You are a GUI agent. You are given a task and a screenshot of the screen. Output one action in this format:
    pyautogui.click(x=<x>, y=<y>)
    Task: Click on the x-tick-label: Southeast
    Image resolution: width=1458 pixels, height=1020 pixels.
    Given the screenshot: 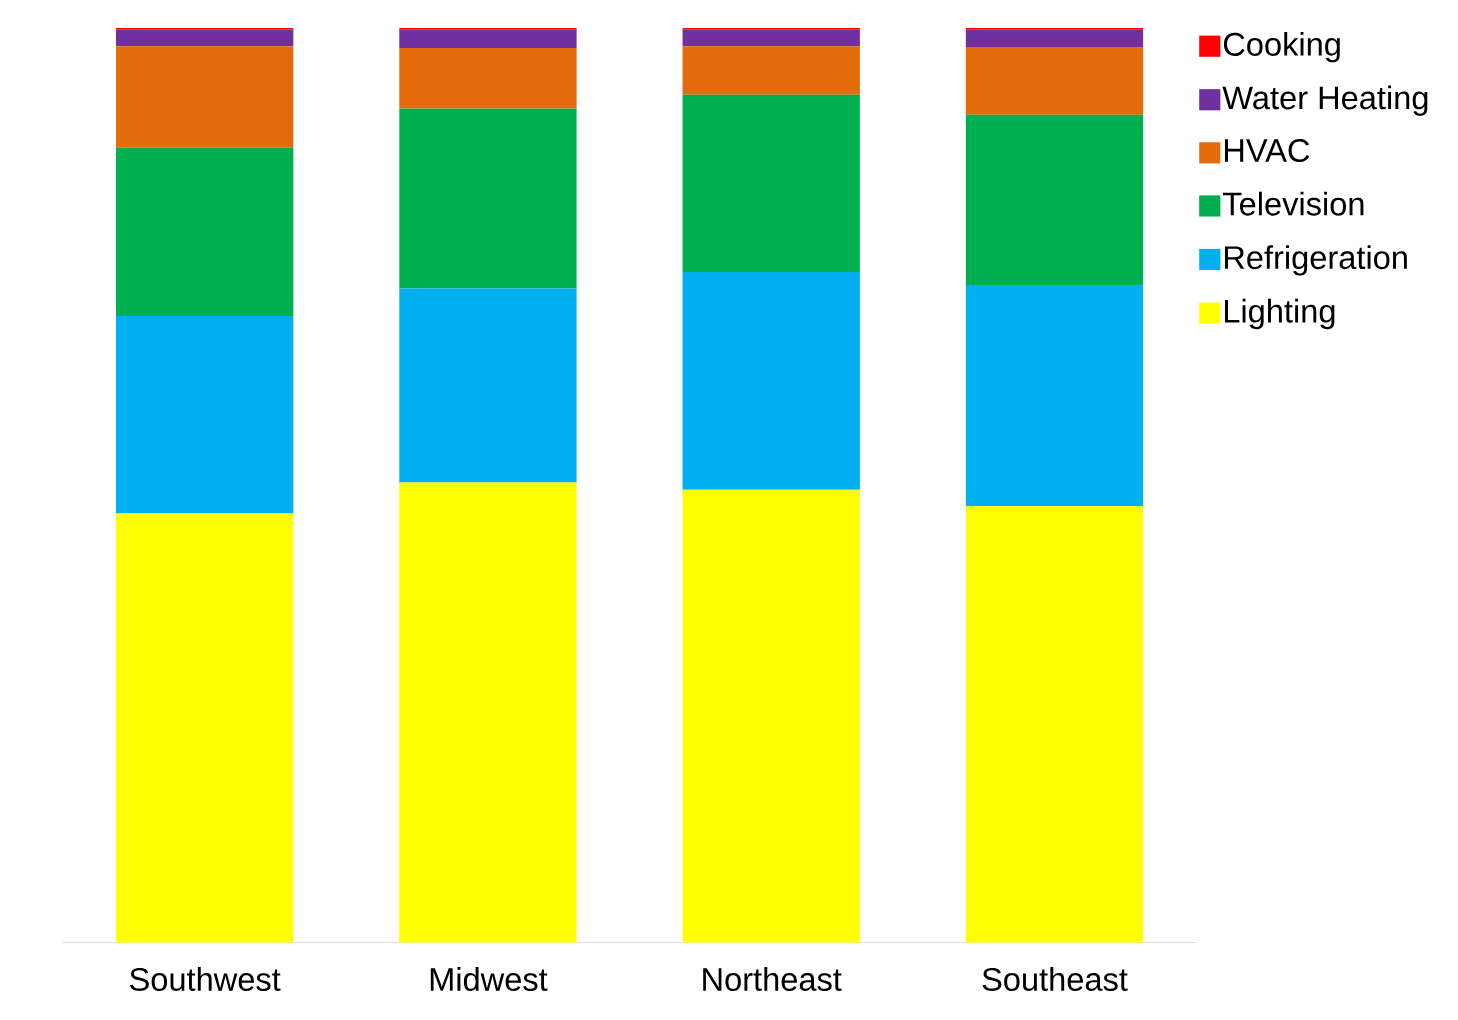 What is the action you would take?
    pyautogui.click(x=1055, y=979)
    